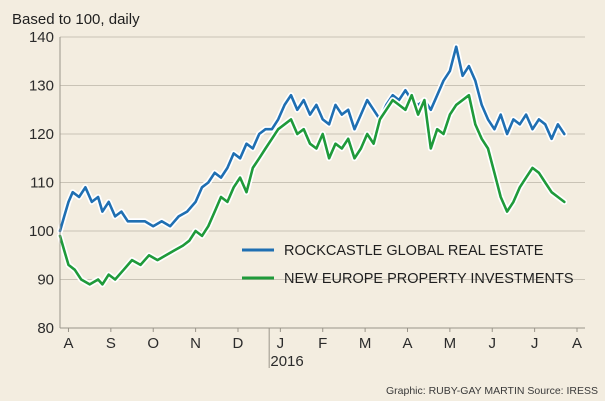 This screenshot has width=605, height=401. What do you see at coordinates (111, 343) in the screenshot?
I see `x-tick-label: S` at bounding box center [111, 343].